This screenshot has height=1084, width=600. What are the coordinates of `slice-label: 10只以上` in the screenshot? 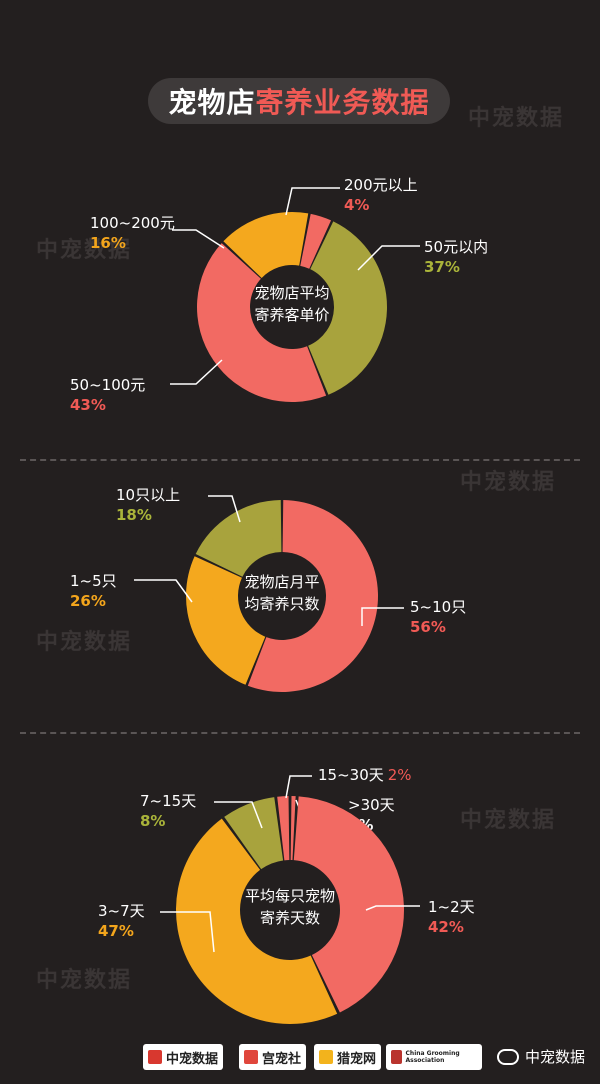 It's located at (148, 495).